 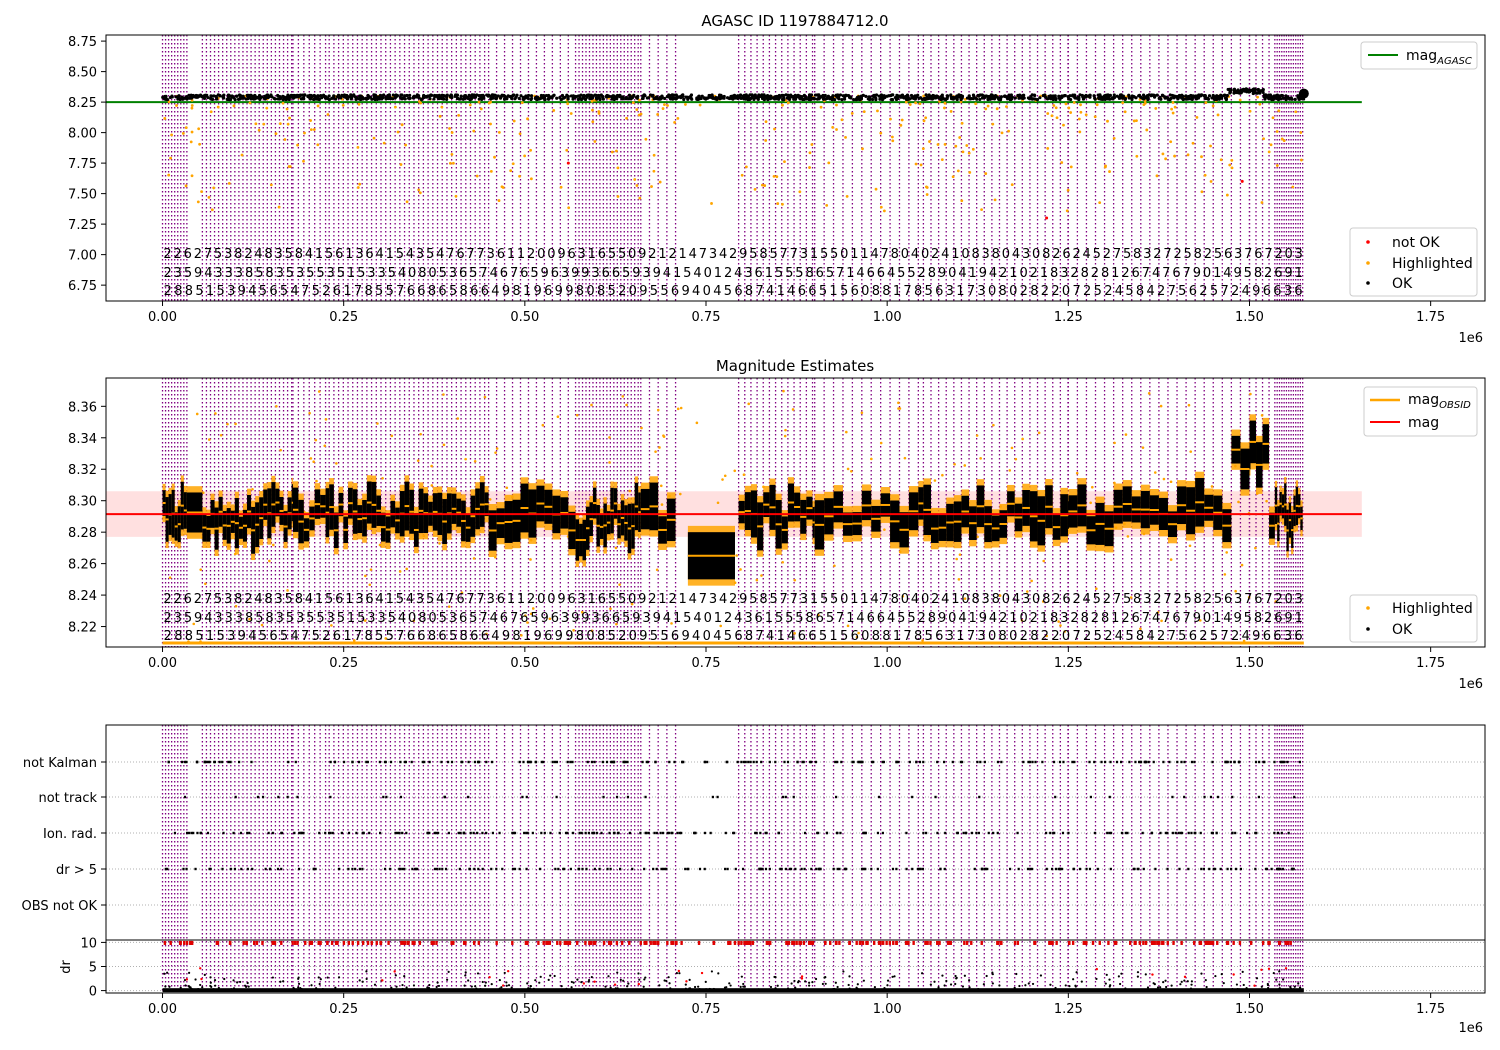 What do you see at coordinates (759, 273) in the screenshot?
I see `obsid-annotation-char: 6` at bounding box center [759, 273].